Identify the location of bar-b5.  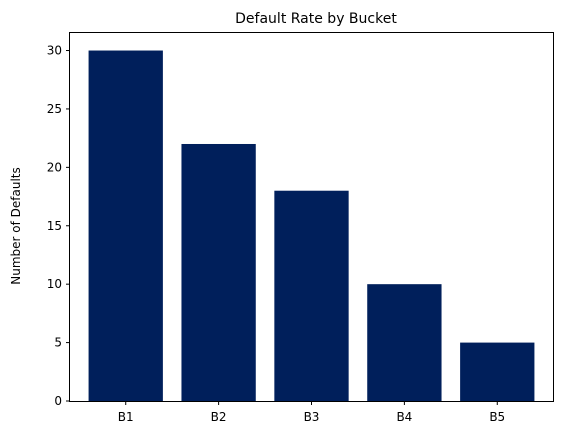
(497, 371).